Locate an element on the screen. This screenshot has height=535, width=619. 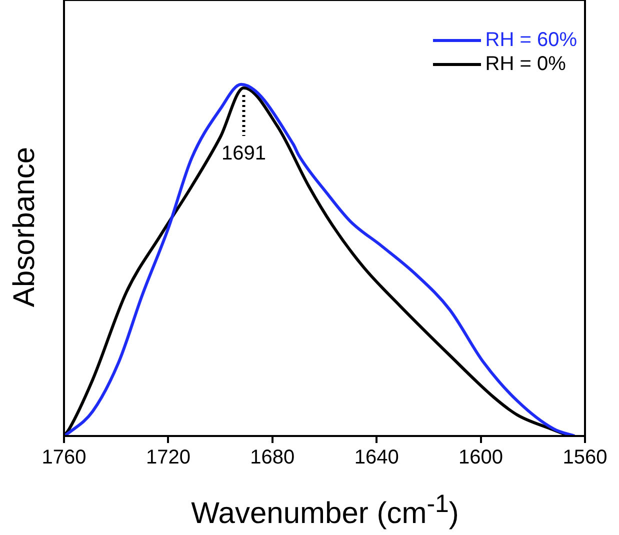
x-axis-title: Wavenumber (cm$^{-1}$) is located at coordinates (325, 510).